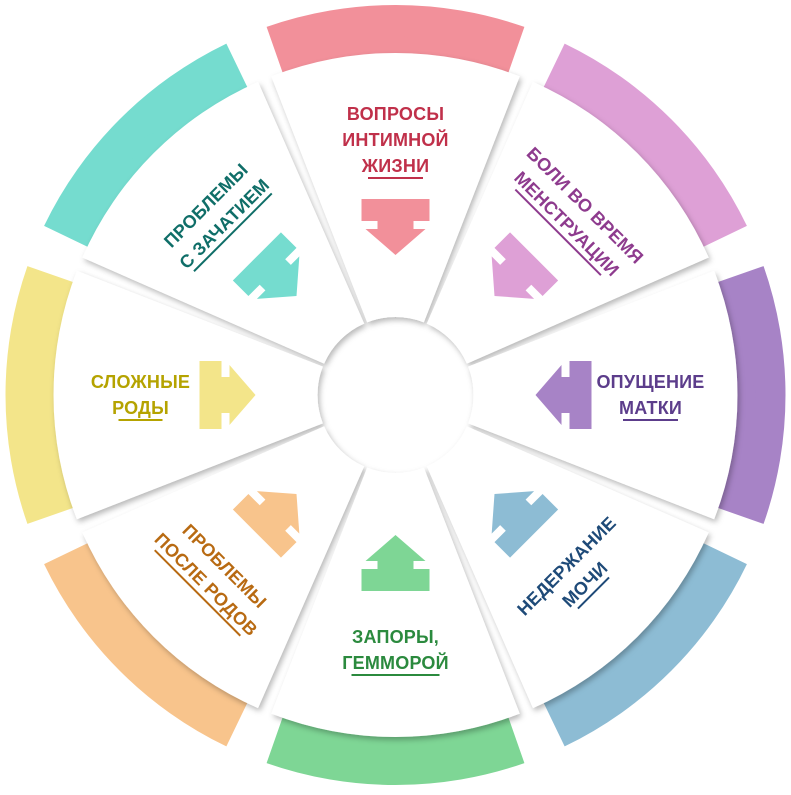 This screenshot has height=795, width=791. Describe the element at coordinates (593, 593) in the screenshot. I see `label-underline-incontinence` at that location.